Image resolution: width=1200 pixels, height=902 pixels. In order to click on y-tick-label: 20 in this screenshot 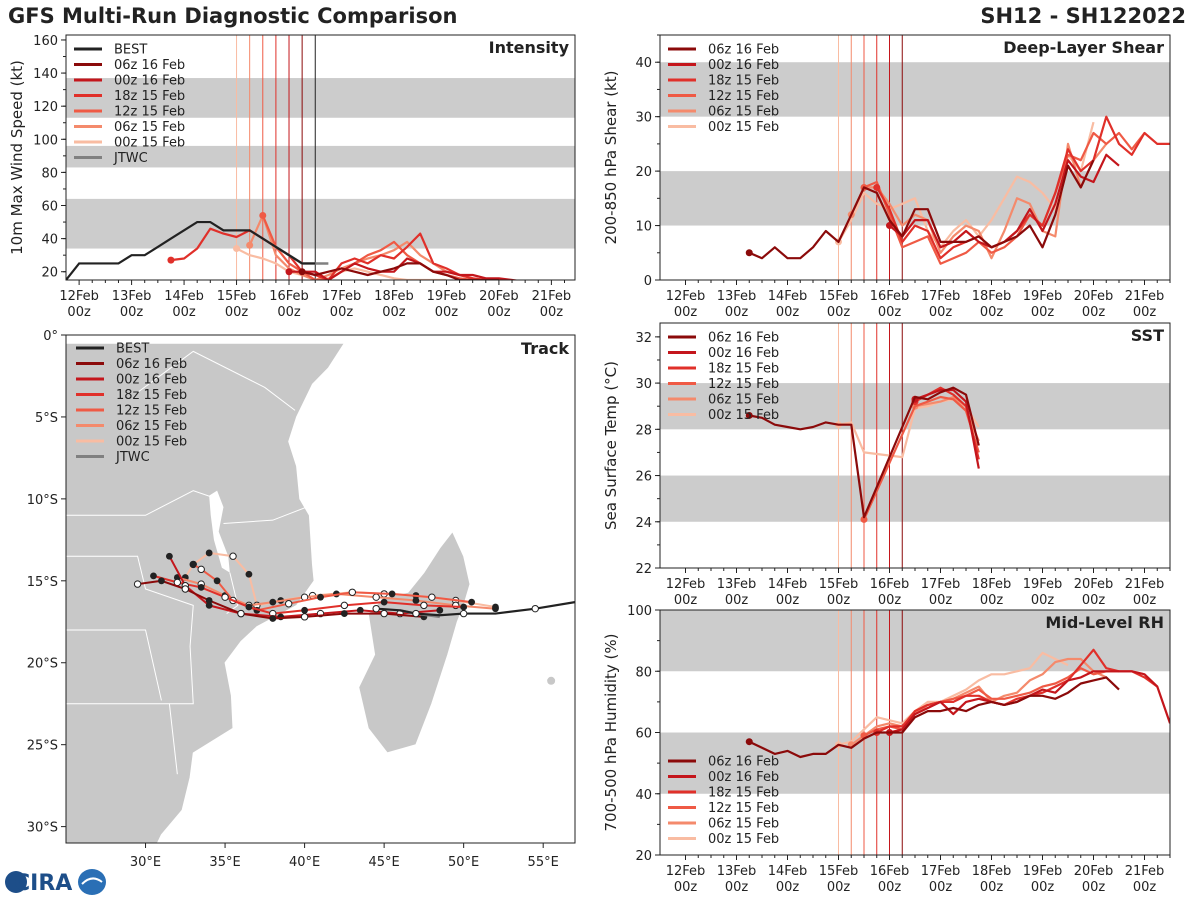, I will do `click(643, 856)`.